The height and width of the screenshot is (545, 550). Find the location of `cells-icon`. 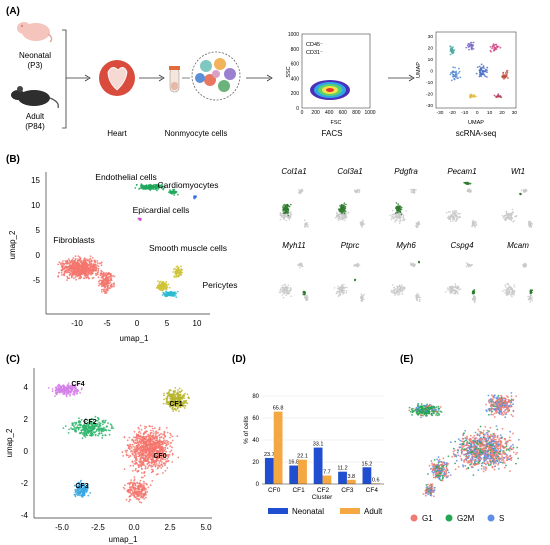

cells-icon is located at coordinates (216, 76).